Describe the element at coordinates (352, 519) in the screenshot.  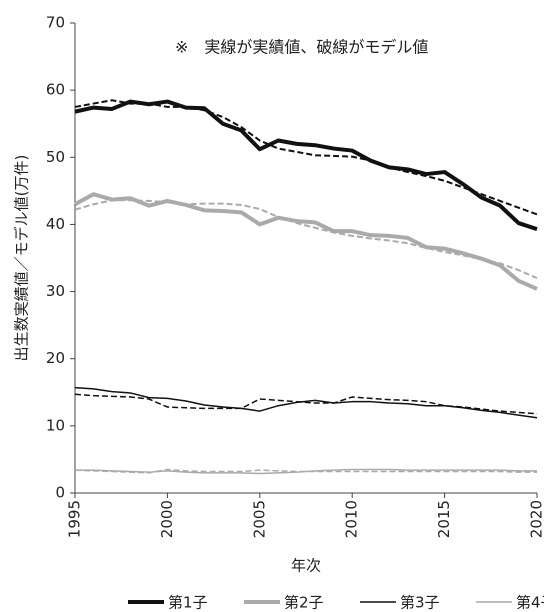
I see `x-tick-label: 2010` at that location.